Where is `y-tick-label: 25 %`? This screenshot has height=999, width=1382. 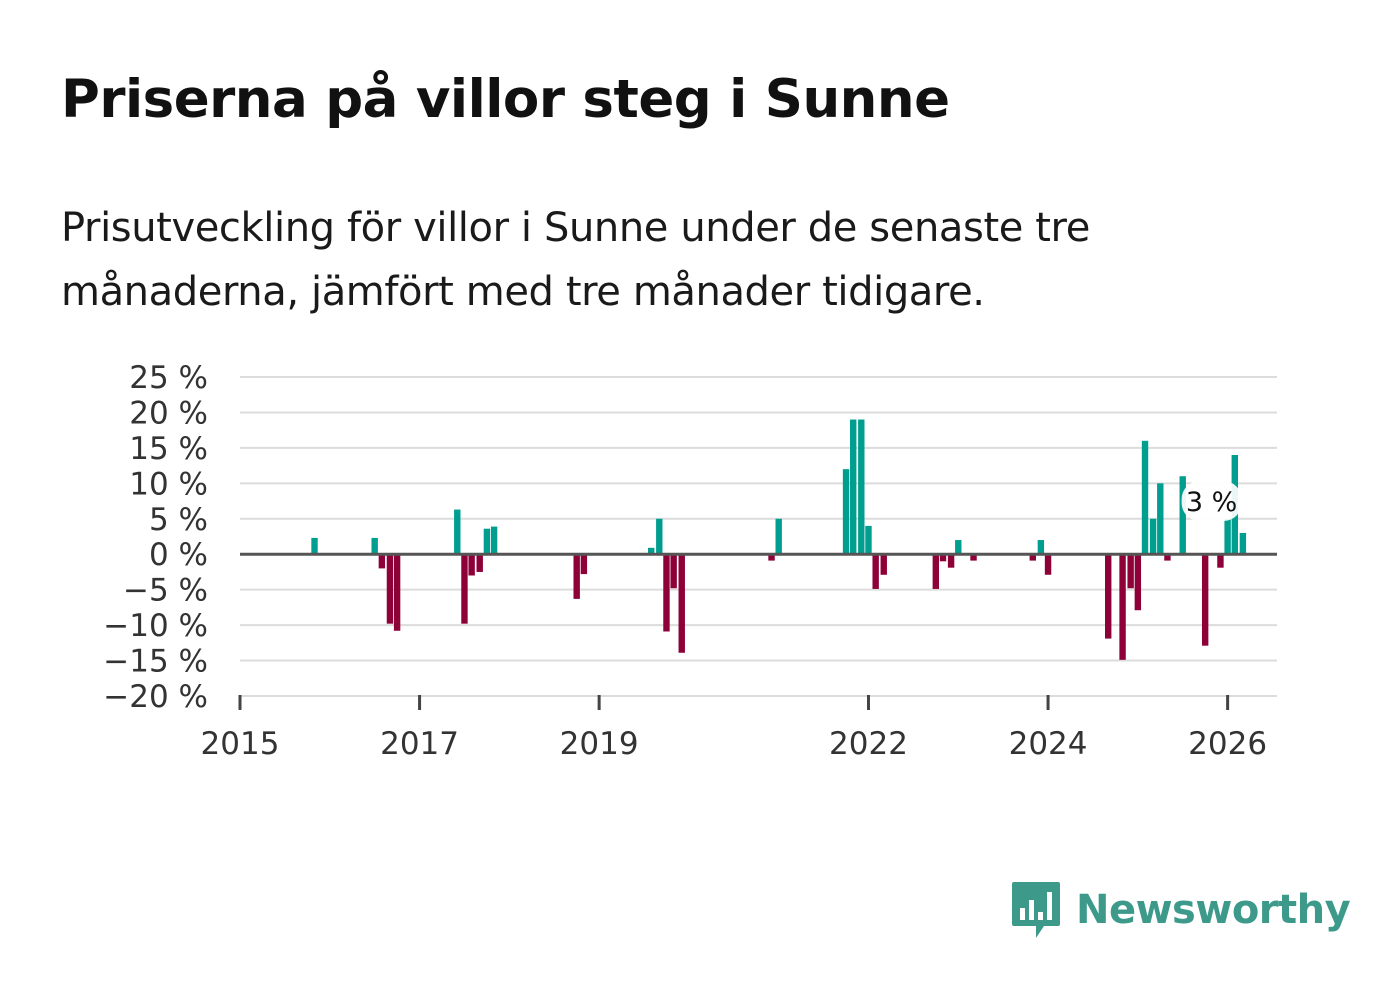 y-tick-label: 25 % is located at coordinates (168, 378).